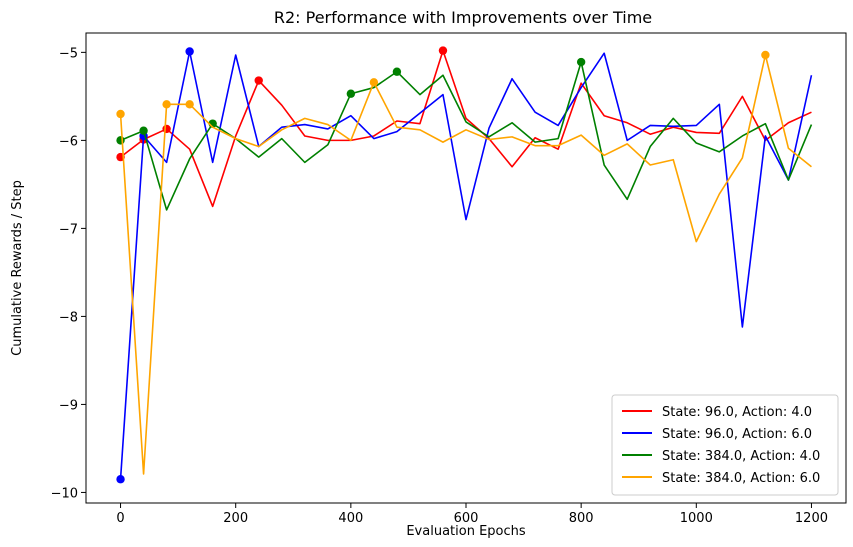 The width and height of the screenshot is (853, 547). Describe the element at coordinates (741, 456) in the screenshot. I see `legend-label: State: 384.0, Action: 4.0` at that location.